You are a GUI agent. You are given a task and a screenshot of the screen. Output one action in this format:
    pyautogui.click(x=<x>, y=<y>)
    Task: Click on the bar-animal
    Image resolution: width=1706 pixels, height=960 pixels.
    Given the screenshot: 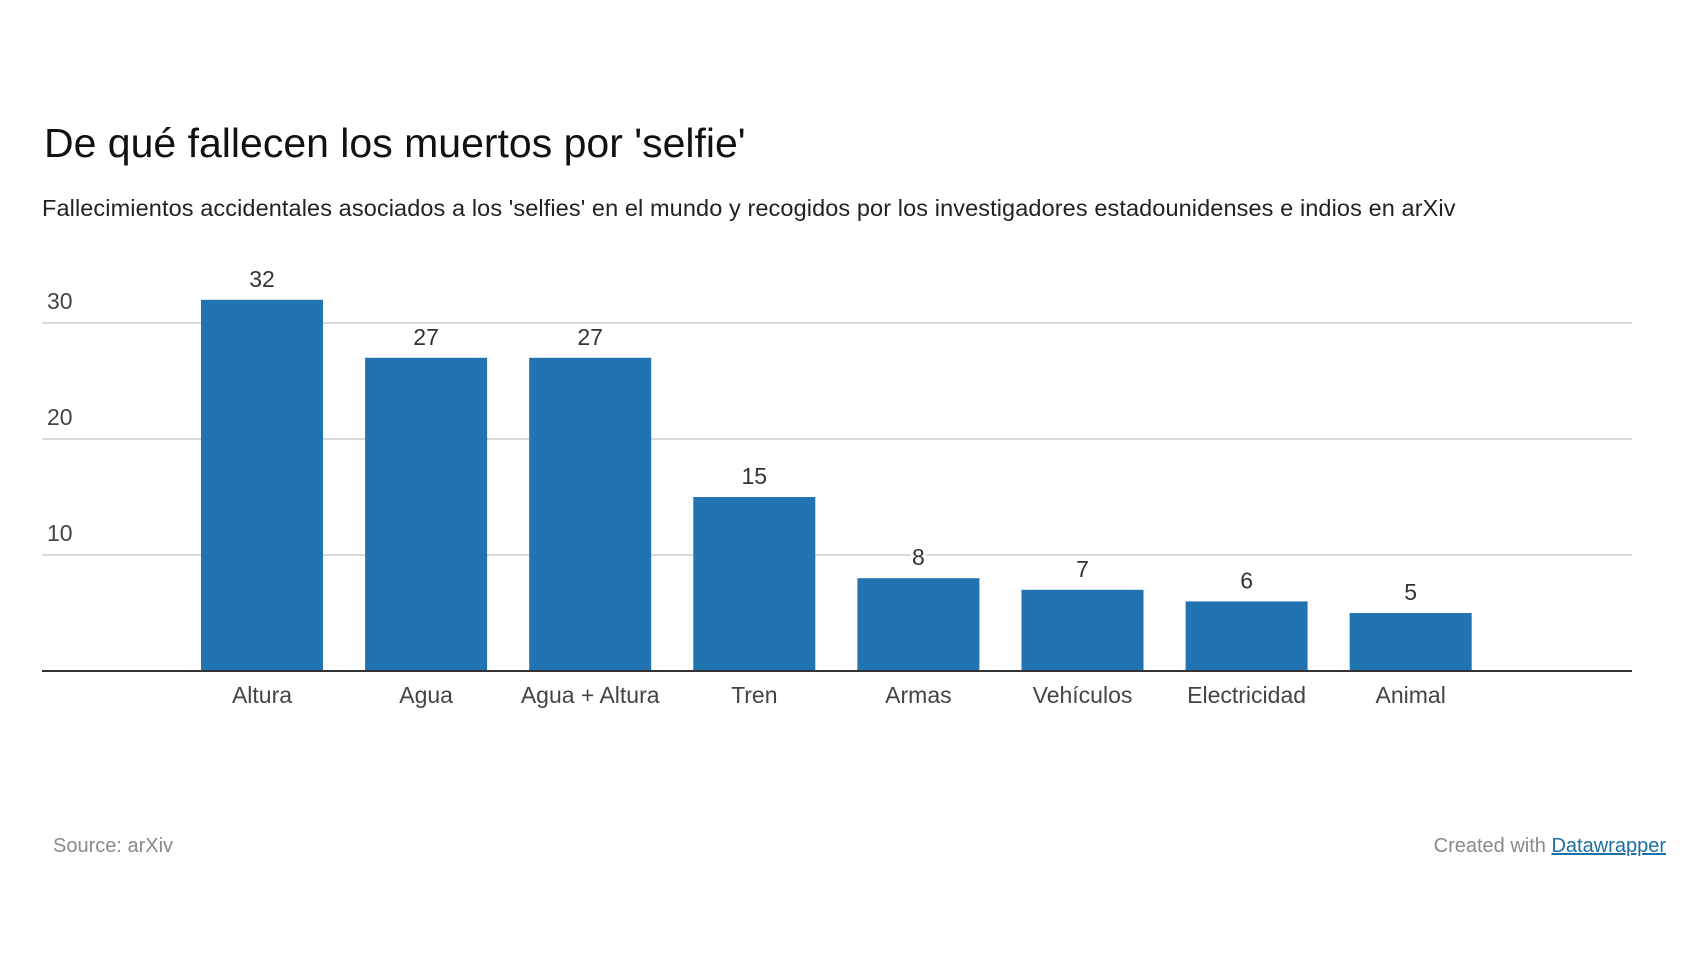 What is the action you would take?
    pyautogui.click(x=1410, y=642)
    